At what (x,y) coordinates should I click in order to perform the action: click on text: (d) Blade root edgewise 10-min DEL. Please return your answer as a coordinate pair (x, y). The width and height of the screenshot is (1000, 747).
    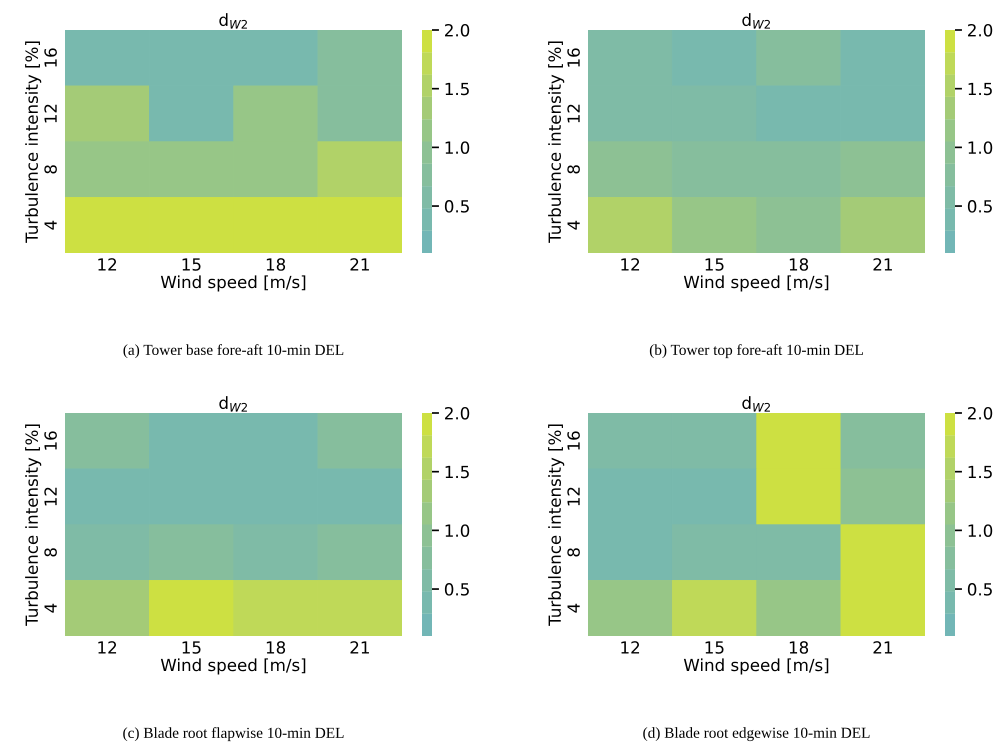
    Looking at the image, I should click on (756, 734).